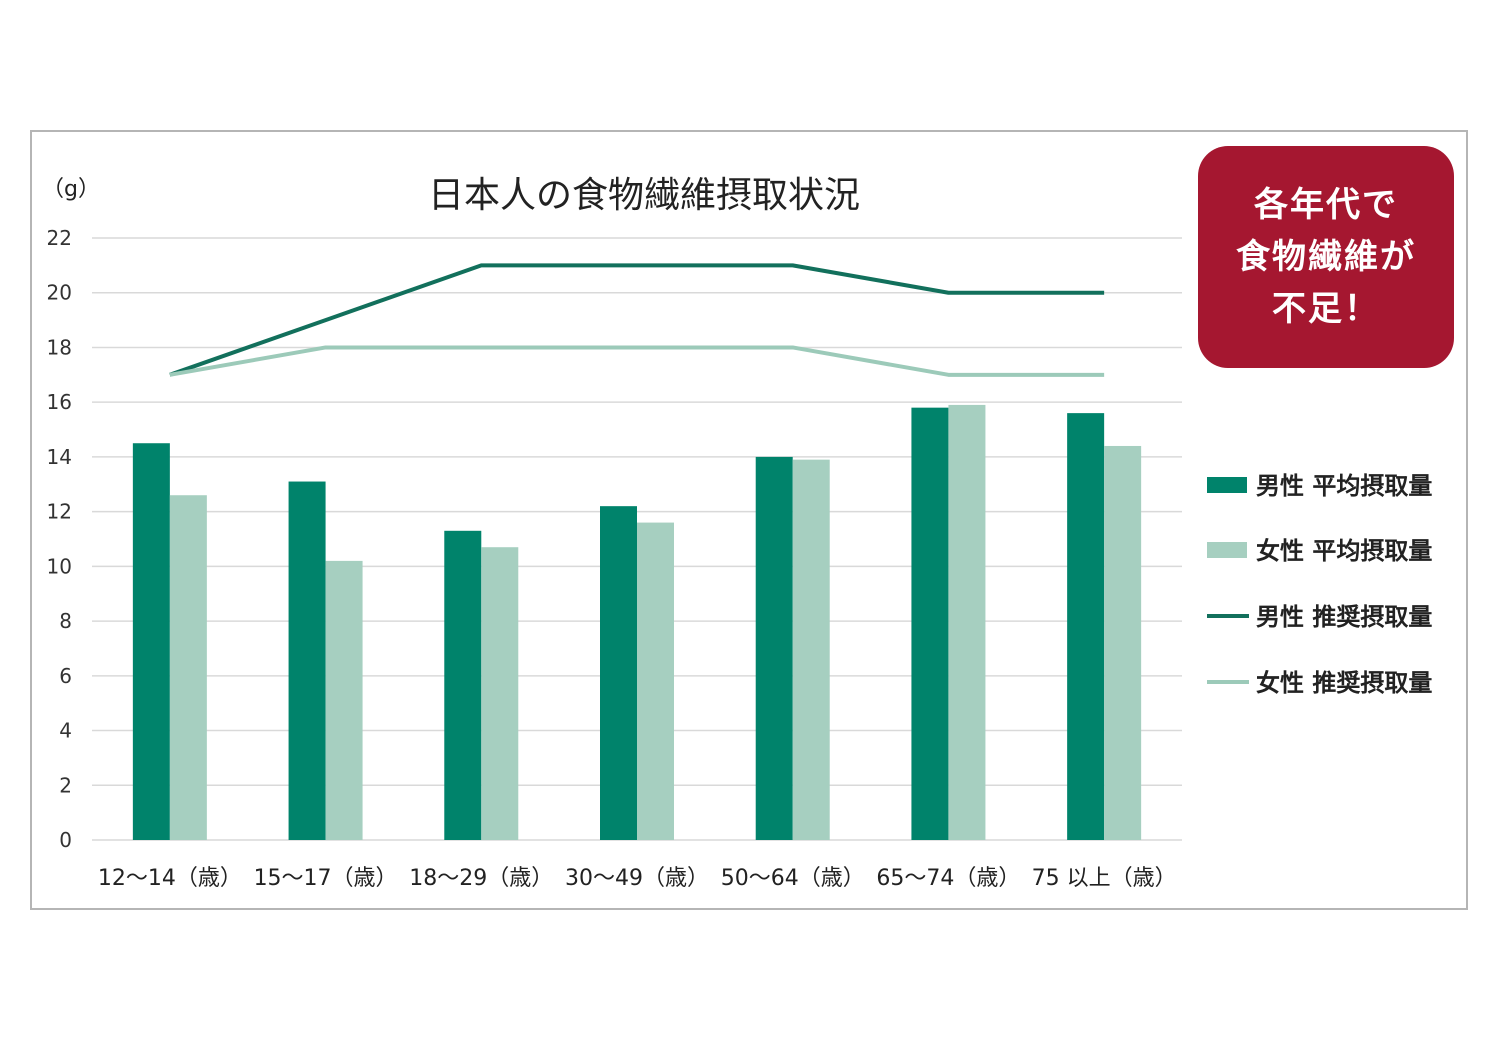  I want to click on legend-label: 女性 推奨摂取量, so click(1344, 683).